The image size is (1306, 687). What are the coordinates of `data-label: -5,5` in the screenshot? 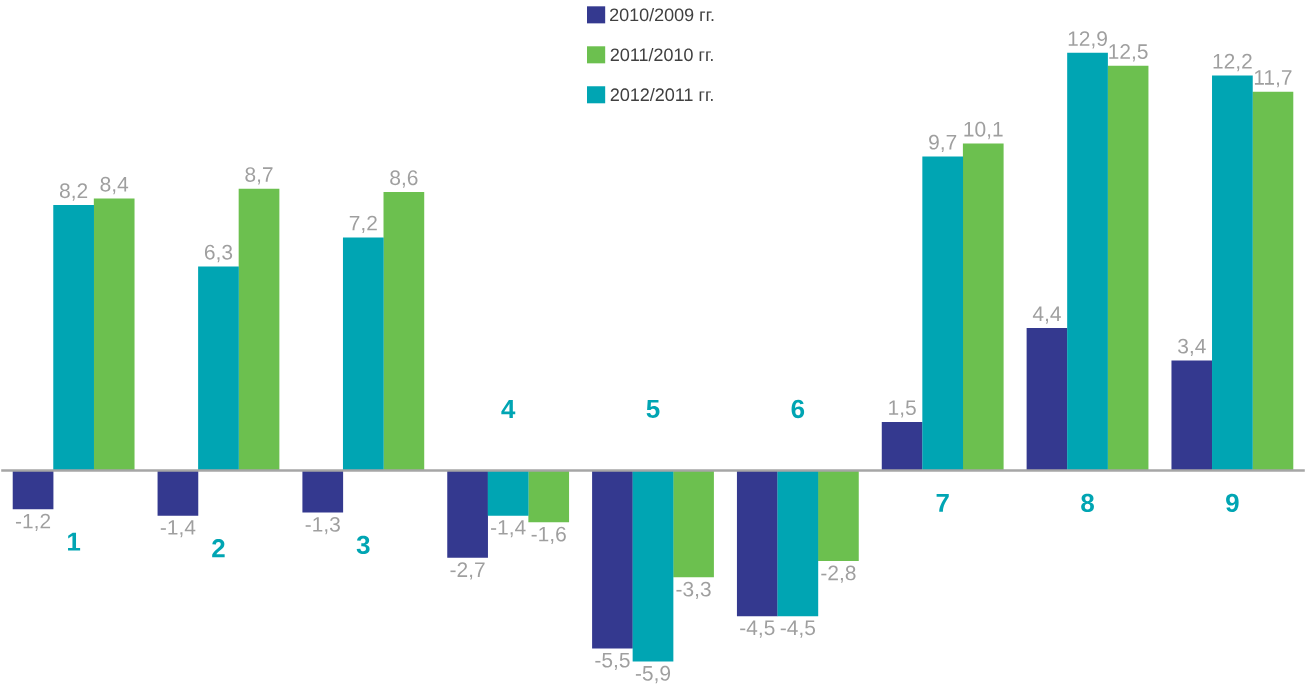 It's located at (612, 661).